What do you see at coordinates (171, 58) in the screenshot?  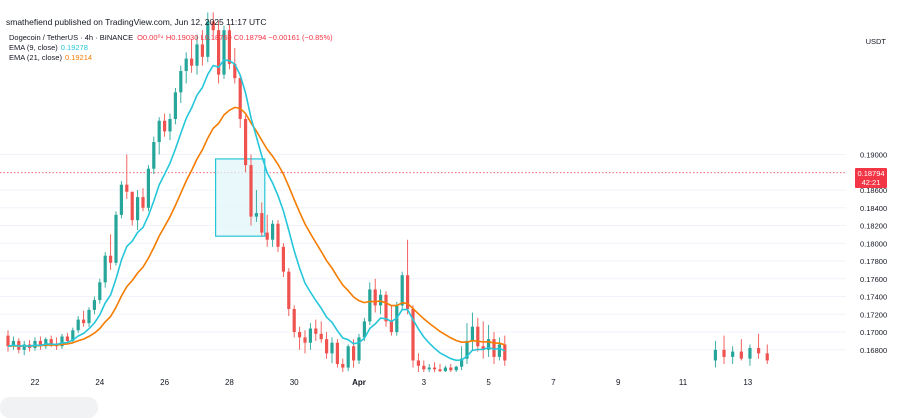 I see `ema21-row: EMA (21, close) 0.19214` at bounding box center [171, 58].